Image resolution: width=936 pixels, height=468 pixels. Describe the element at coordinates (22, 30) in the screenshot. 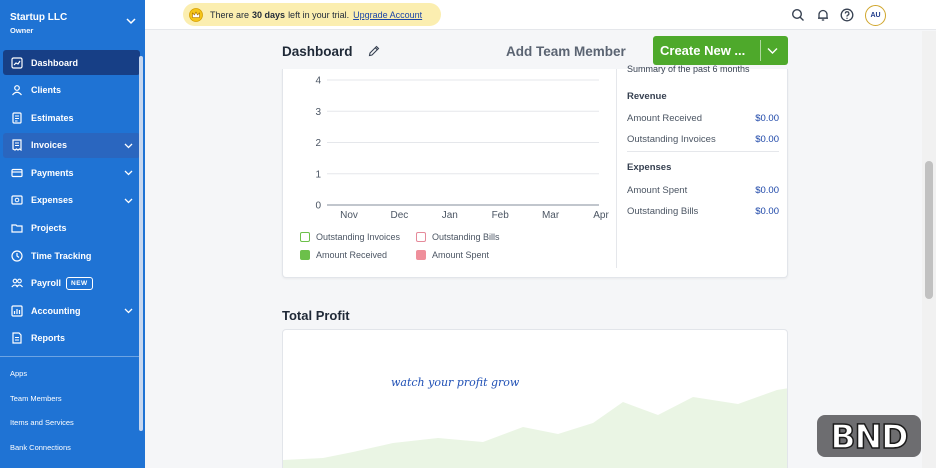

I see `company-role: Owner` at that location.